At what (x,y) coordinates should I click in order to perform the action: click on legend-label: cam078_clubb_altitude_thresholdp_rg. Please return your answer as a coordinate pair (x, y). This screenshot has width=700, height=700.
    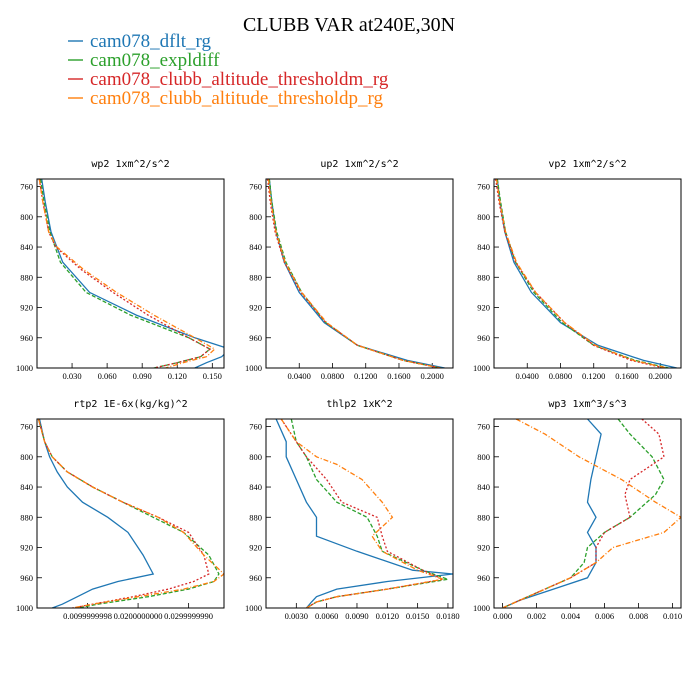
    Looking at the image, I should click on (237, 98).